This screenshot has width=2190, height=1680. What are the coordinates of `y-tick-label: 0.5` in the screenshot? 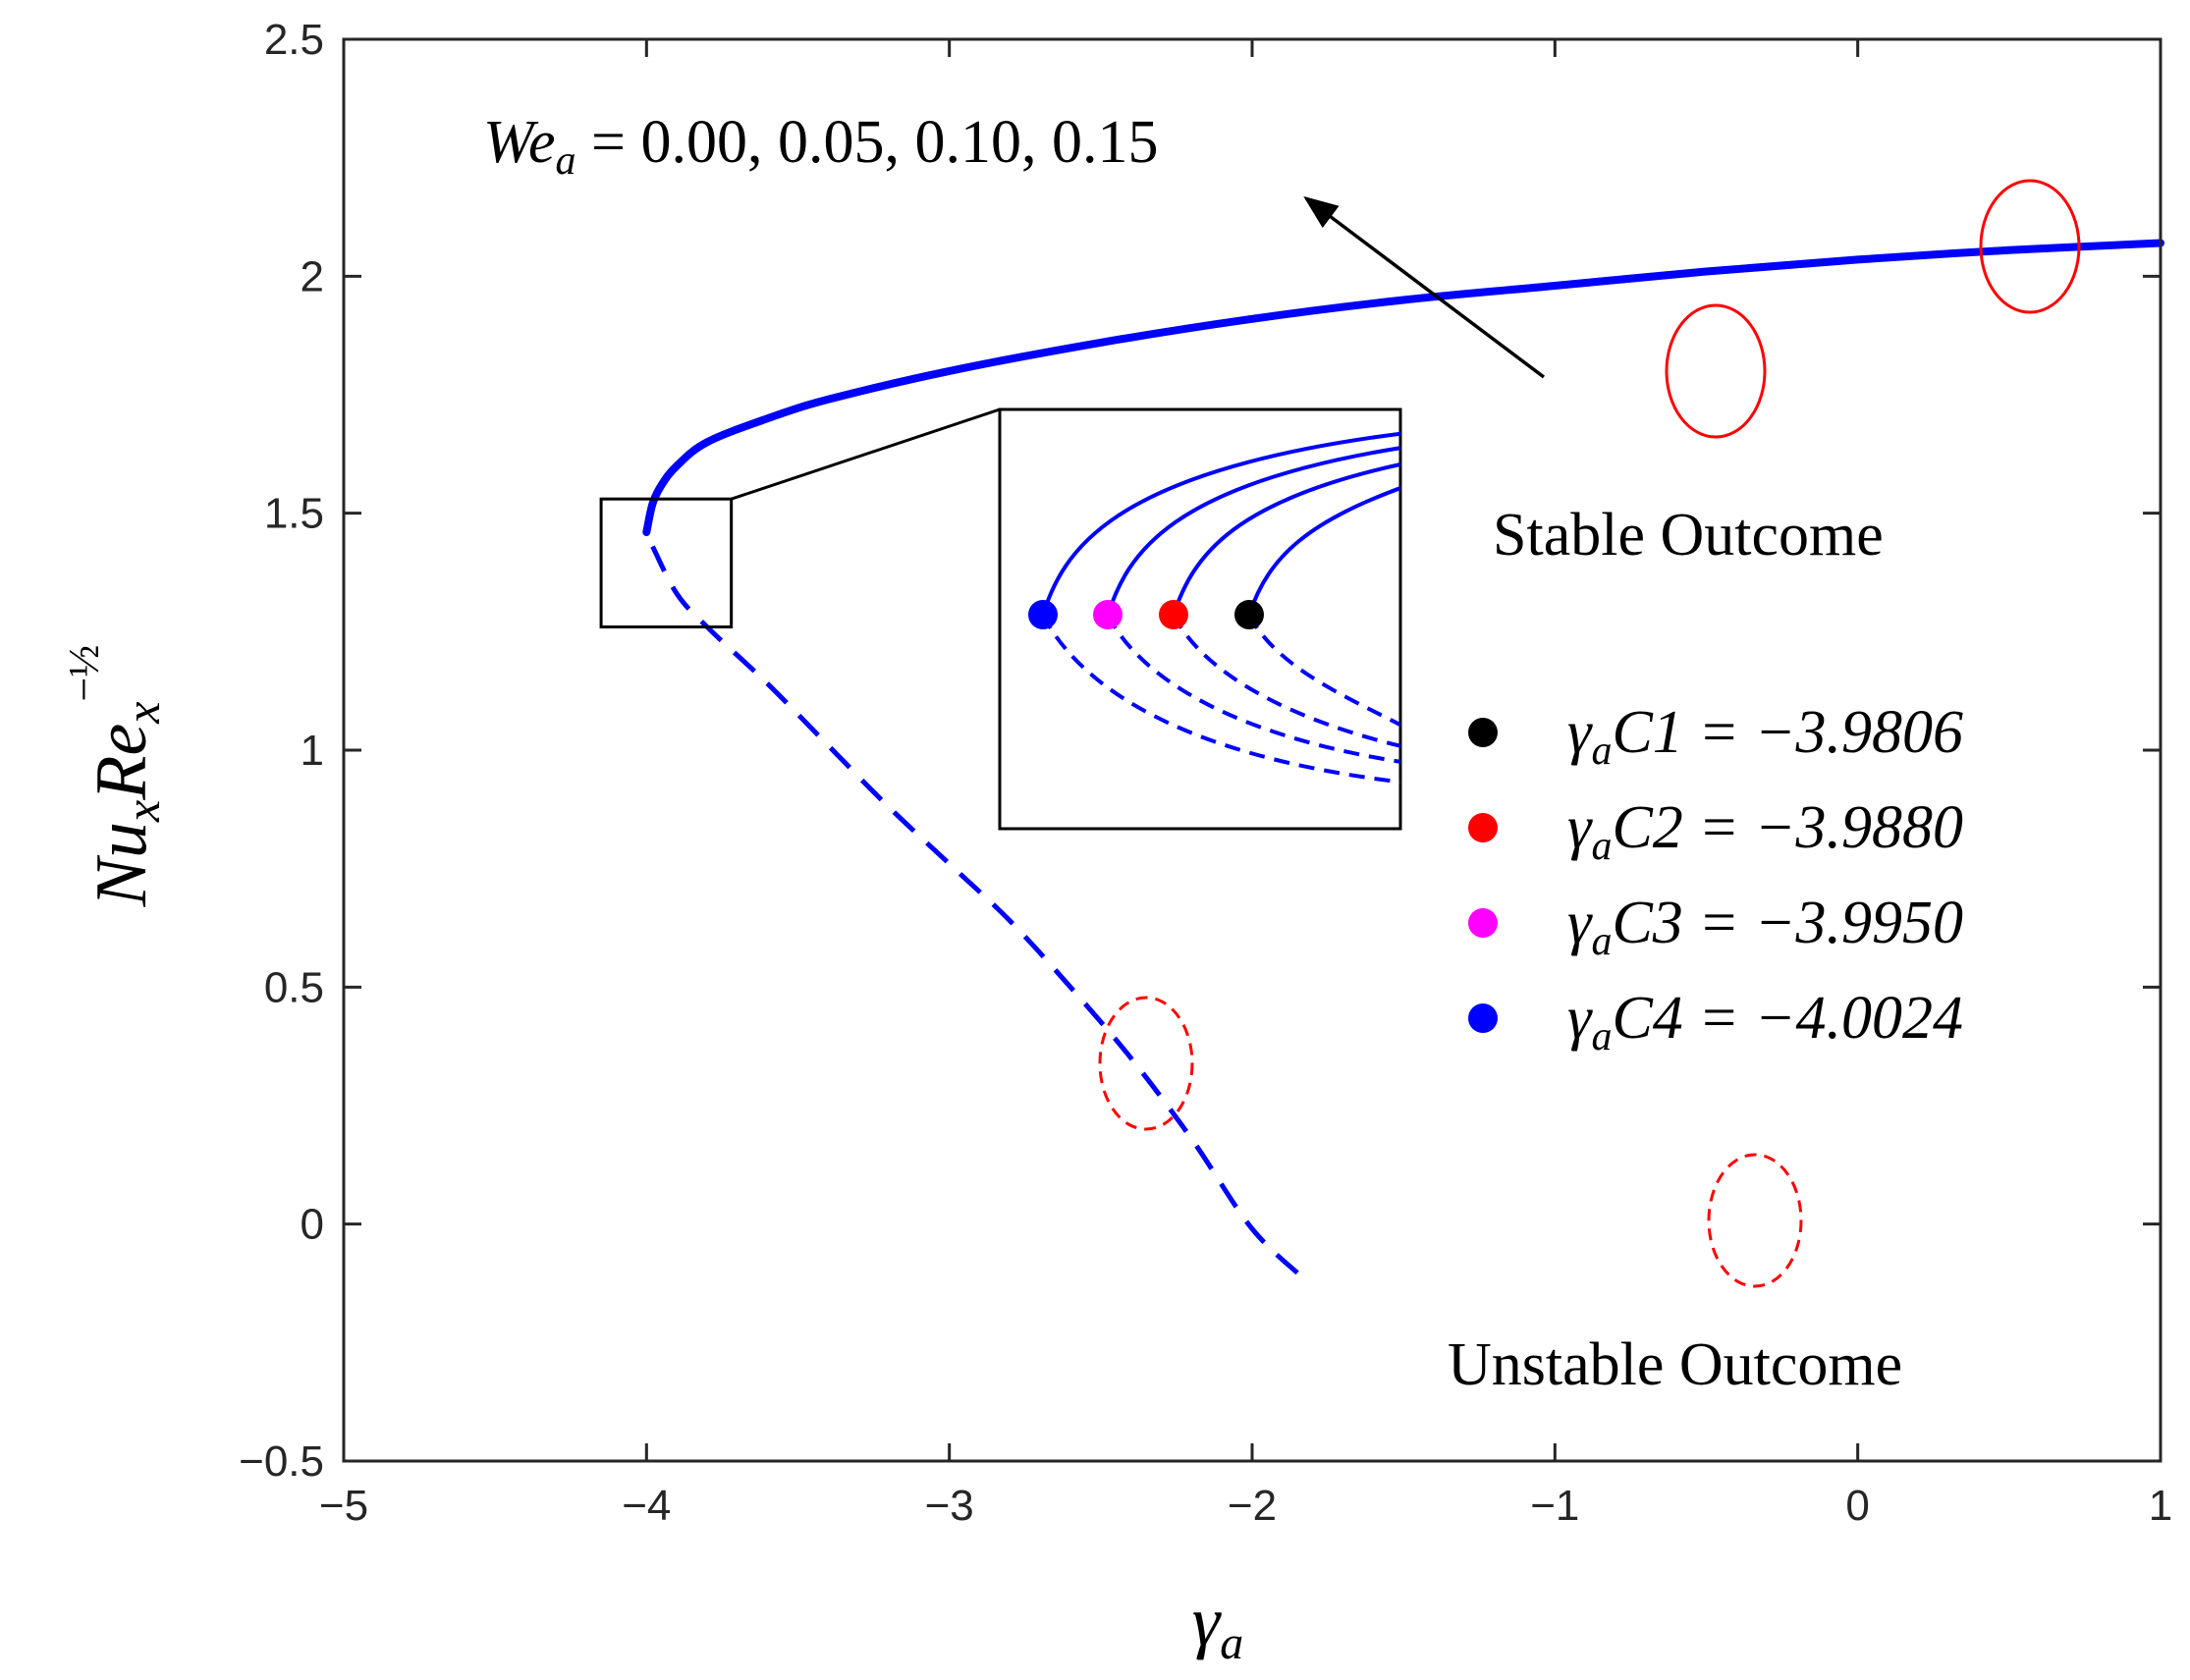 It's located at (294, 987).